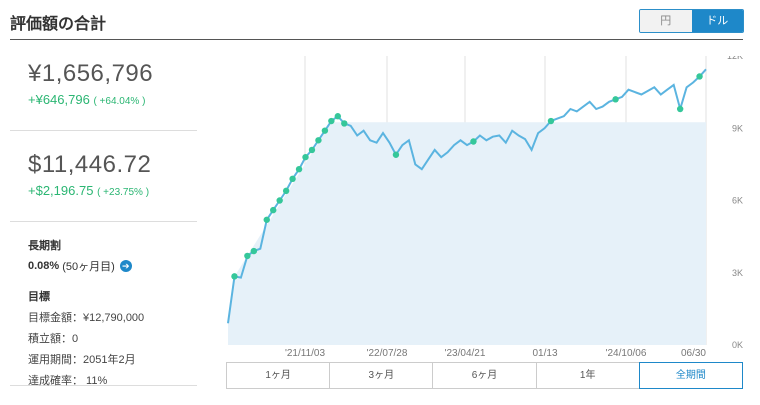  I want to click on range-tab-6m: 6ヶ月, so click(485, 375).